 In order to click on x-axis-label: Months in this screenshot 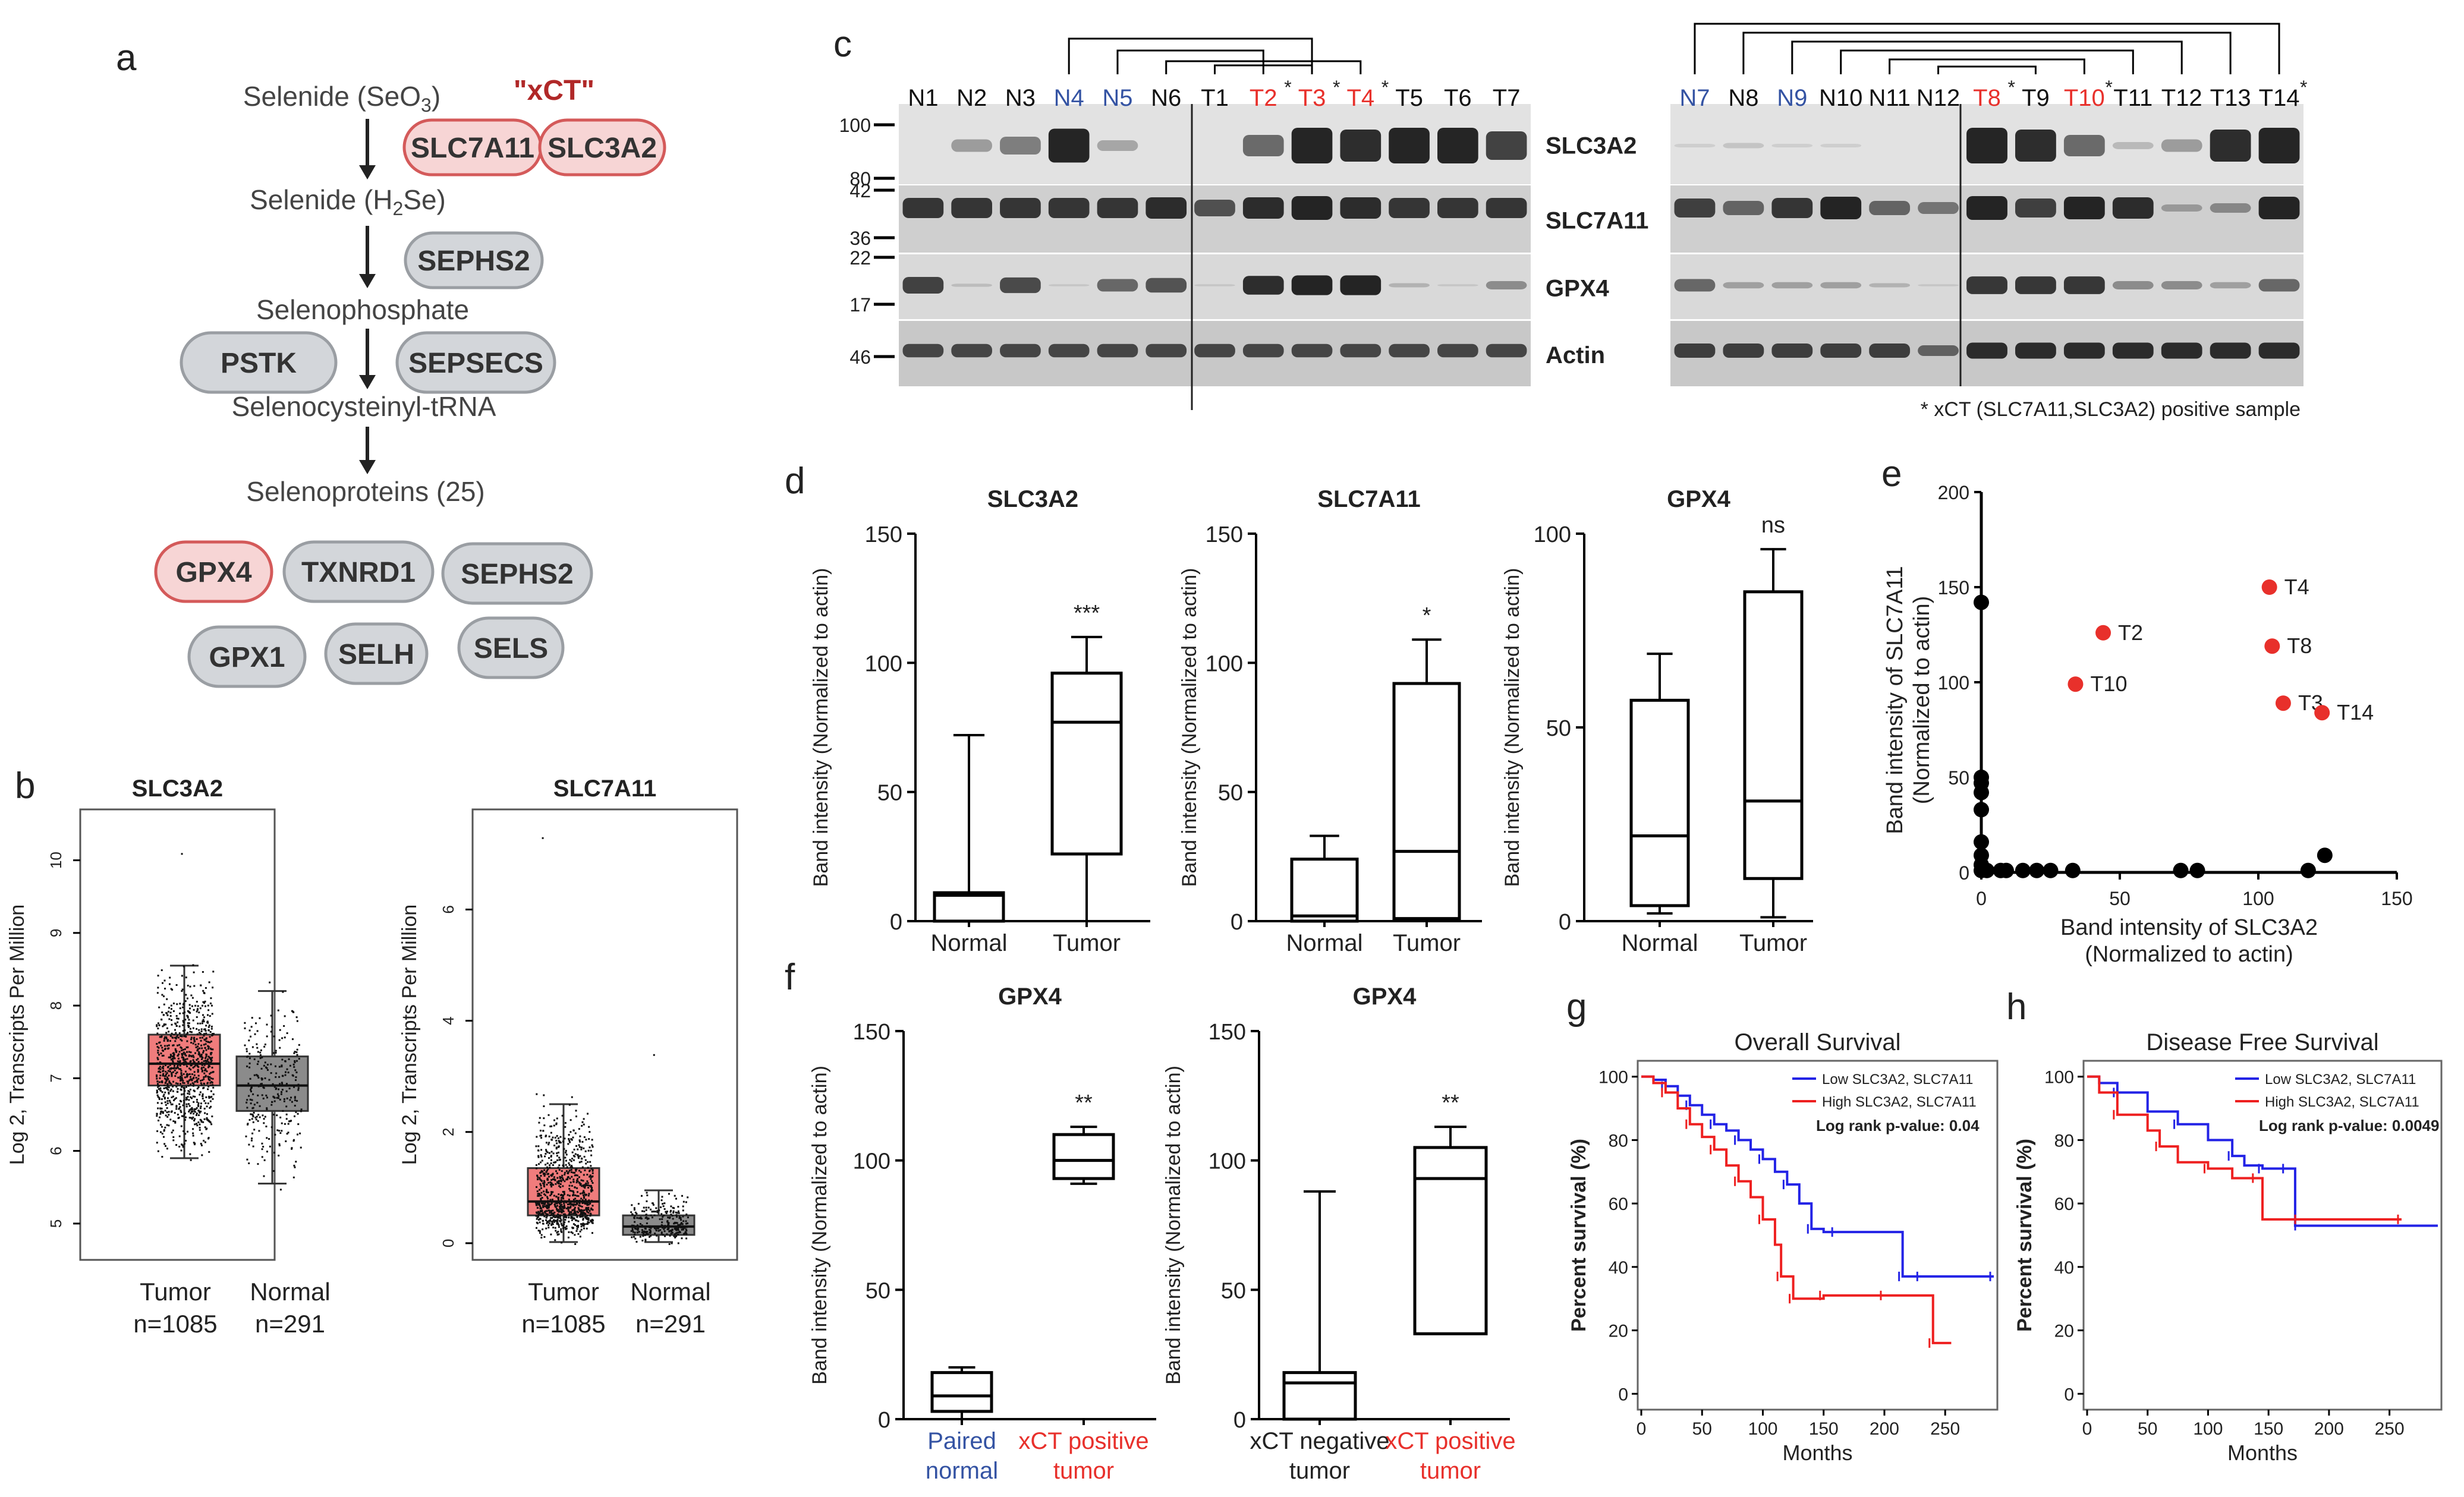, I will do `click(2262, 1453)`.